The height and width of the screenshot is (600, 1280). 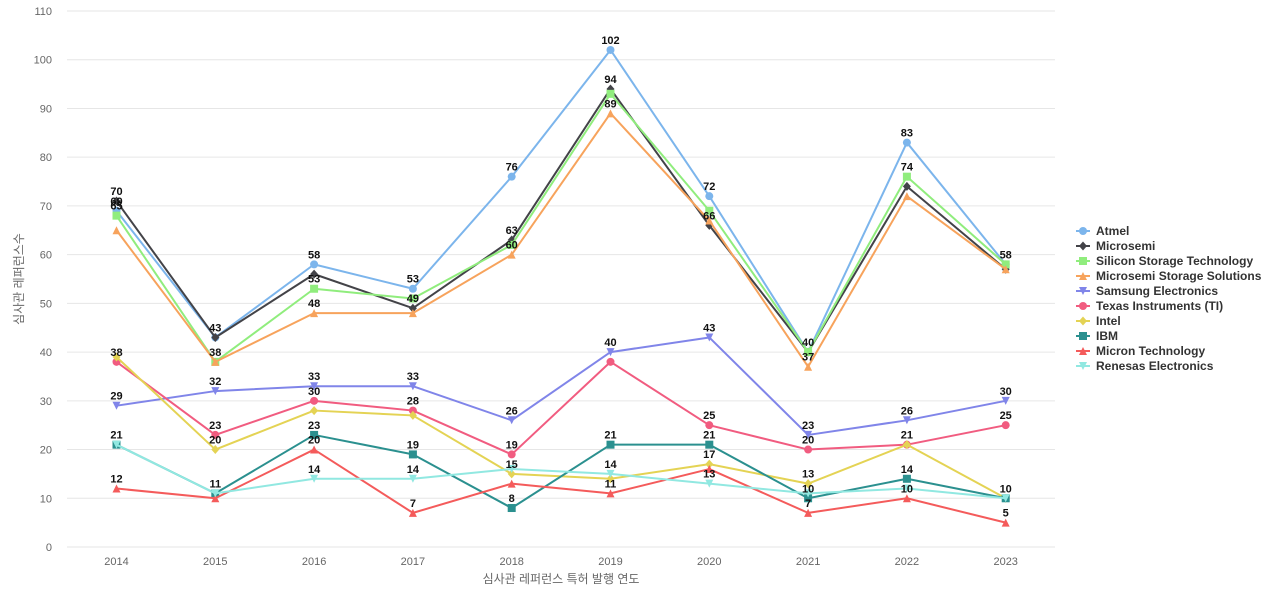 I want to click on legend-label: Samsung Electronics, so click(x=1157, y=291).